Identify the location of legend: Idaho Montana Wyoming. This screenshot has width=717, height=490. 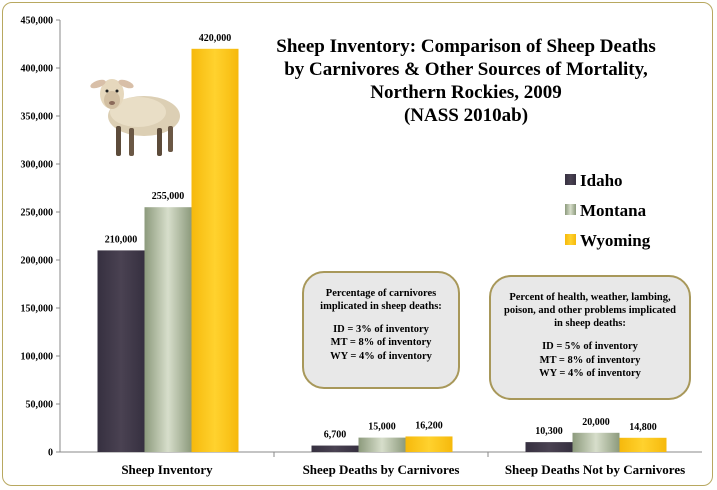
(608, 210).